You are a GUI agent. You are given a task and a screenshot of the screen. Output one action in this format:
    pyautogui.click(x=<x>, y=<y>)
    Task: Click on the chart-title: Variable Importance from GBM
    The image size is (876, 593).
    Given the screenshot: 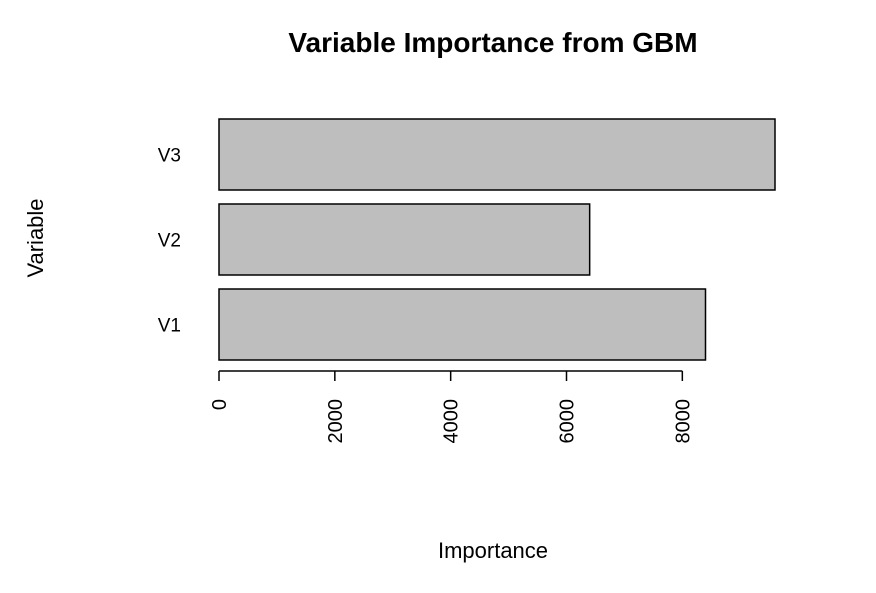 What is the action you would take?
    pyautogui.click(x=492, y=42)
    